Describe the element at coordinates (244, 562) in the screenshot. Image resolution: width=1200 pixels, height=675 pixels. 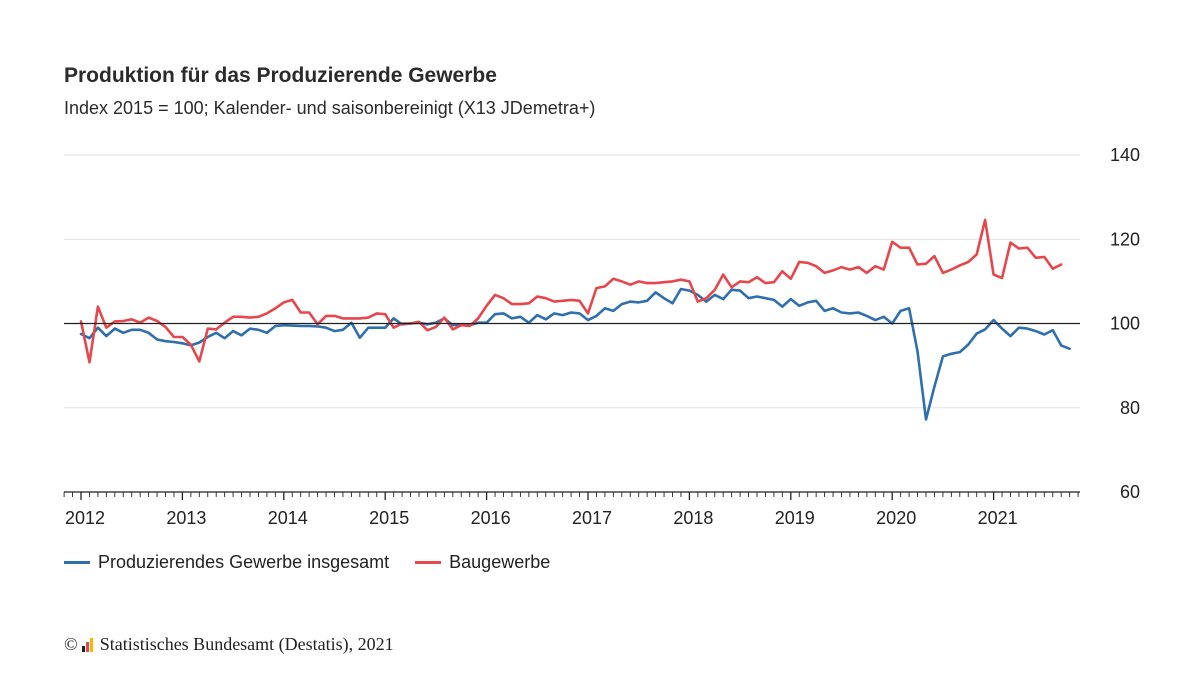
I see `legend-label: Produzierendes Gewerbe insgesamt` at that location.